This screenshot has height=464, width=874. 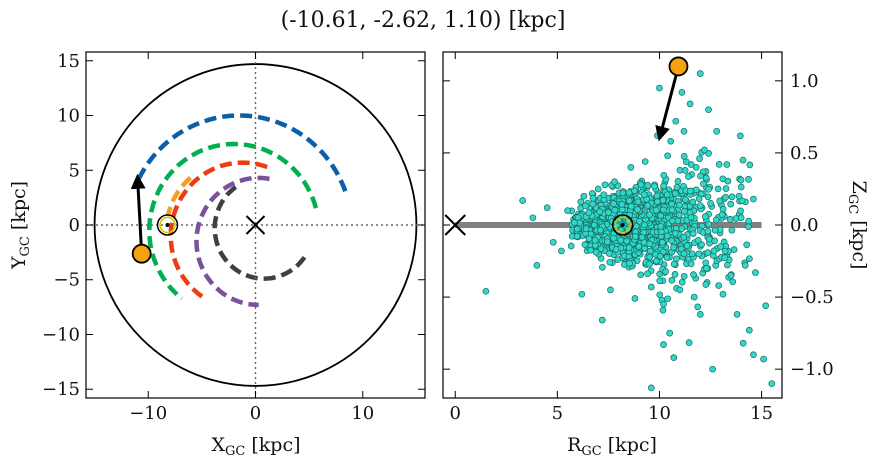 What do you see at coordinates (74, 225) in the screenshot?
I see `y-tick-label: 0` at bounding box center [74, 225].